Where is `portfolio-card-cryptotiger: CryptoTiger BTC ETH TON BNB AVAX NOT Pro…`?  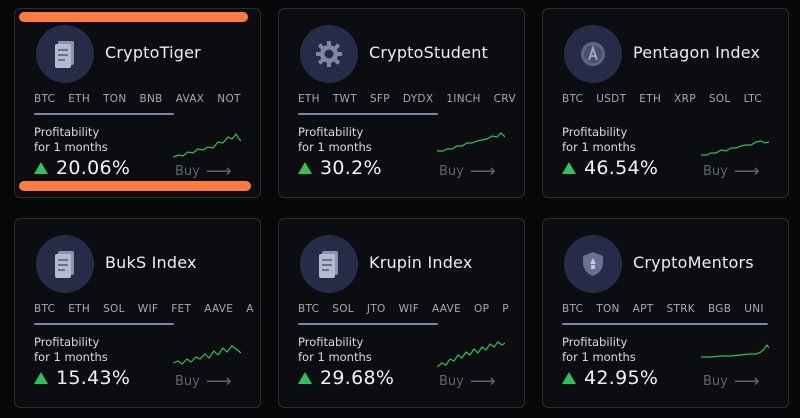
portfolio-card-cryptotiger: CryptoTiger BTC ETH TON BNB AVAX NOT Pro… is located at coordinates (137, 103).